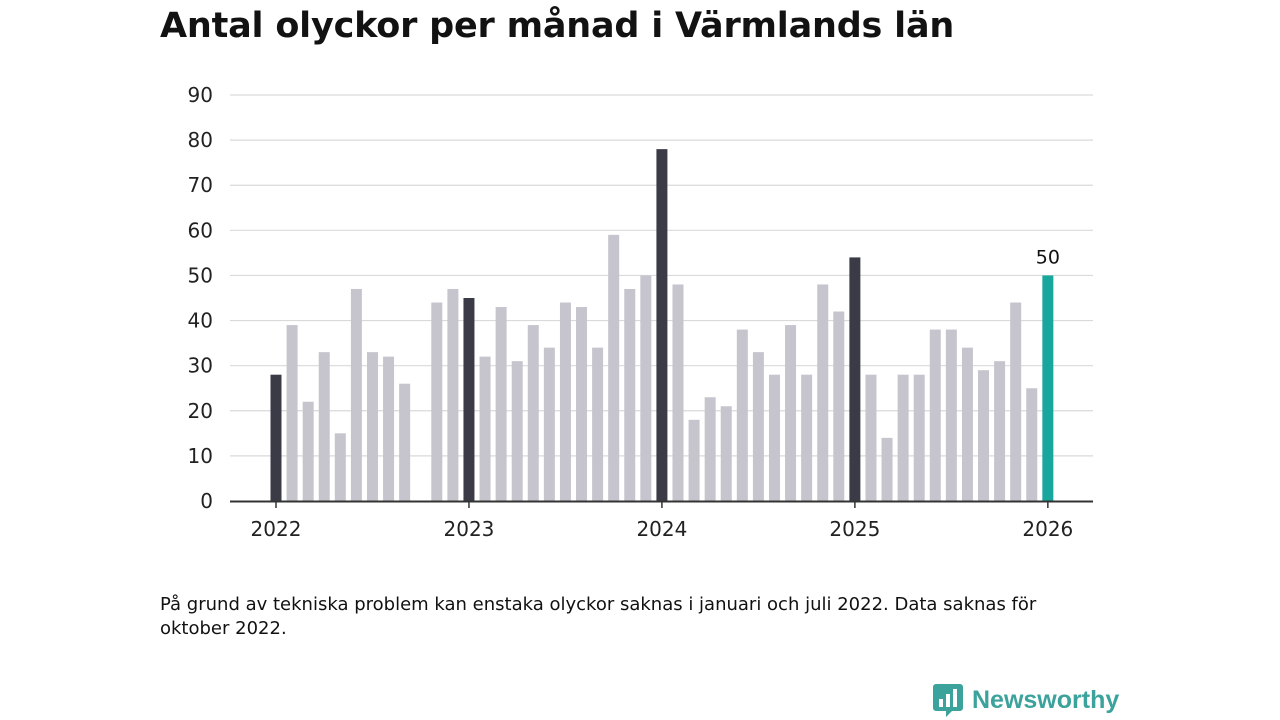  I want to click on chart-title: Antal olyckor per månad i Värmlands län, so click(557, 26).